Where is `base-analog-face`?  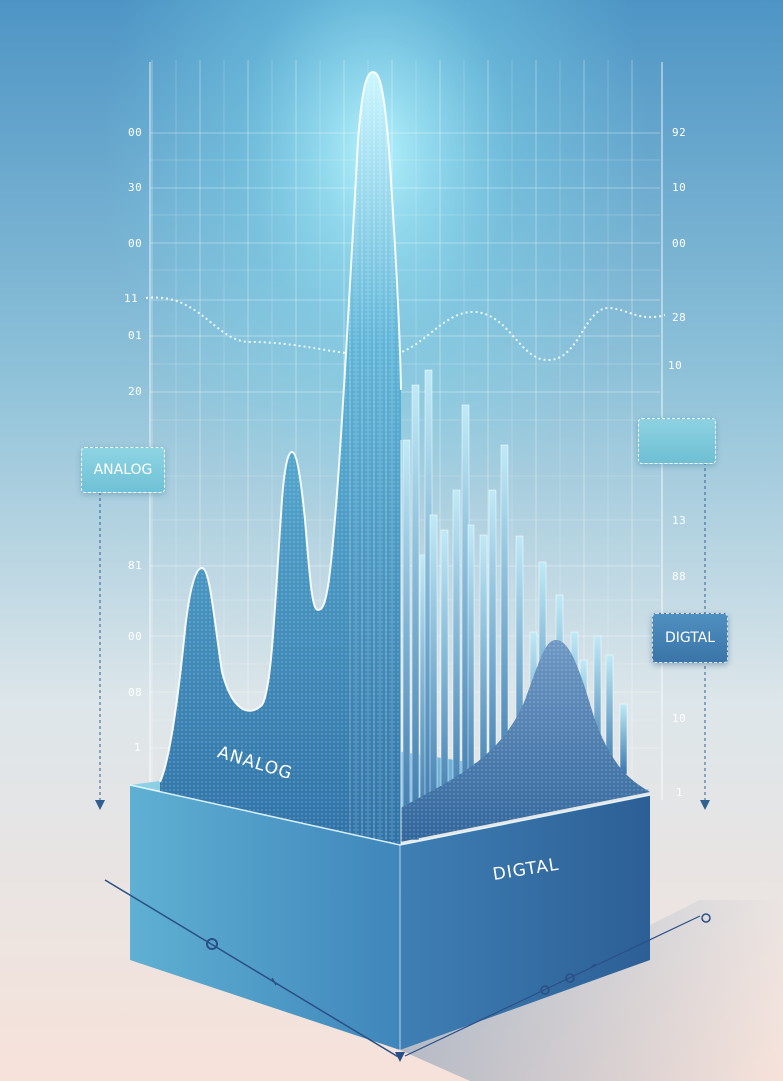 base-analog-face is located at coordinates (265, 917).